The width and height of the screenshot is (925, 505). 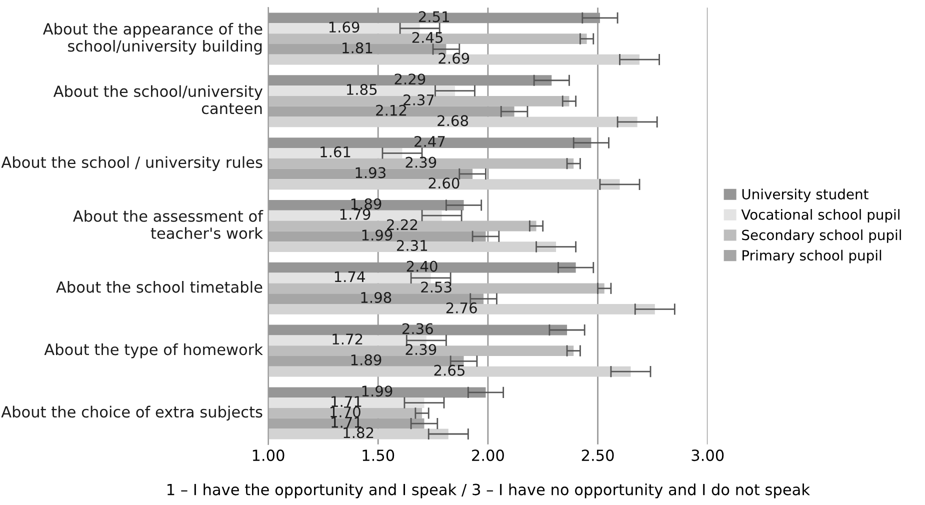 I want to click on data-label: 2.37, so click(x=419, y=100).